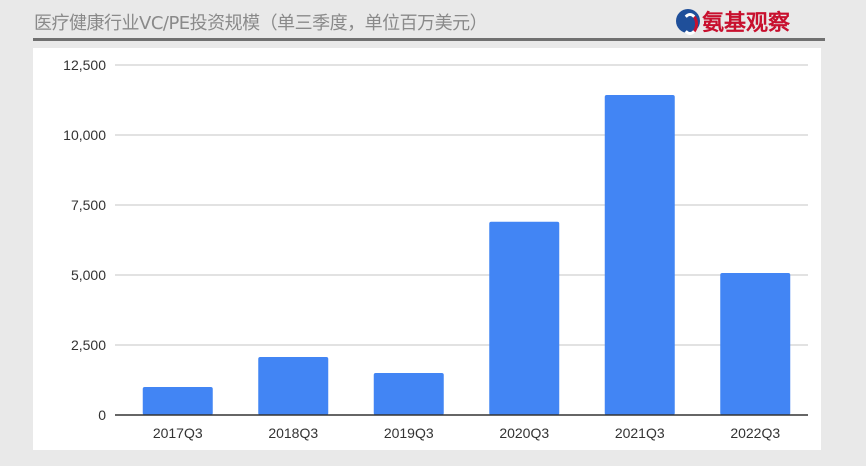 This screenshot has width=866, height=466. I want to click on bar-2017Q3, so click(177, 401).